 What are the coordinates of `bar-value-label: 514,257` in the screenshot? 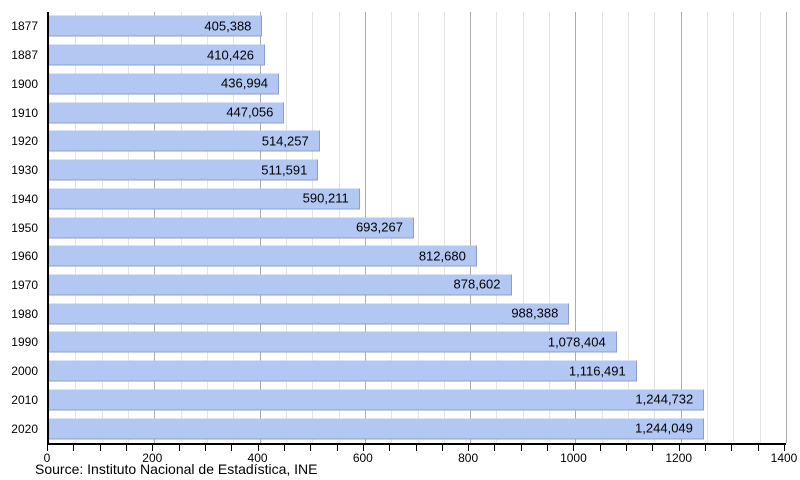 It's located at (285, 141).